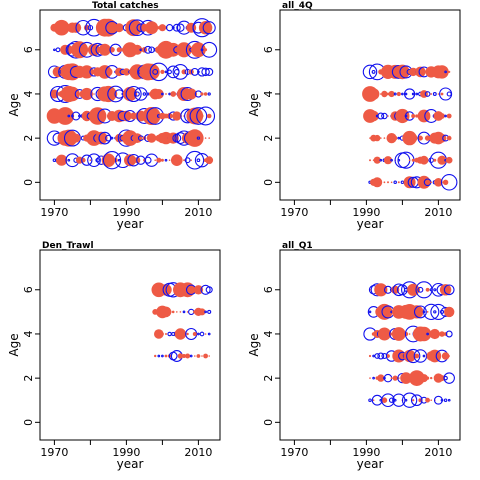 The image size is (480, 480). What do you see at coordinates (438, 452) in the screenshot?
I see `x-tick-label: 2010` at bounding box center [438, 452].